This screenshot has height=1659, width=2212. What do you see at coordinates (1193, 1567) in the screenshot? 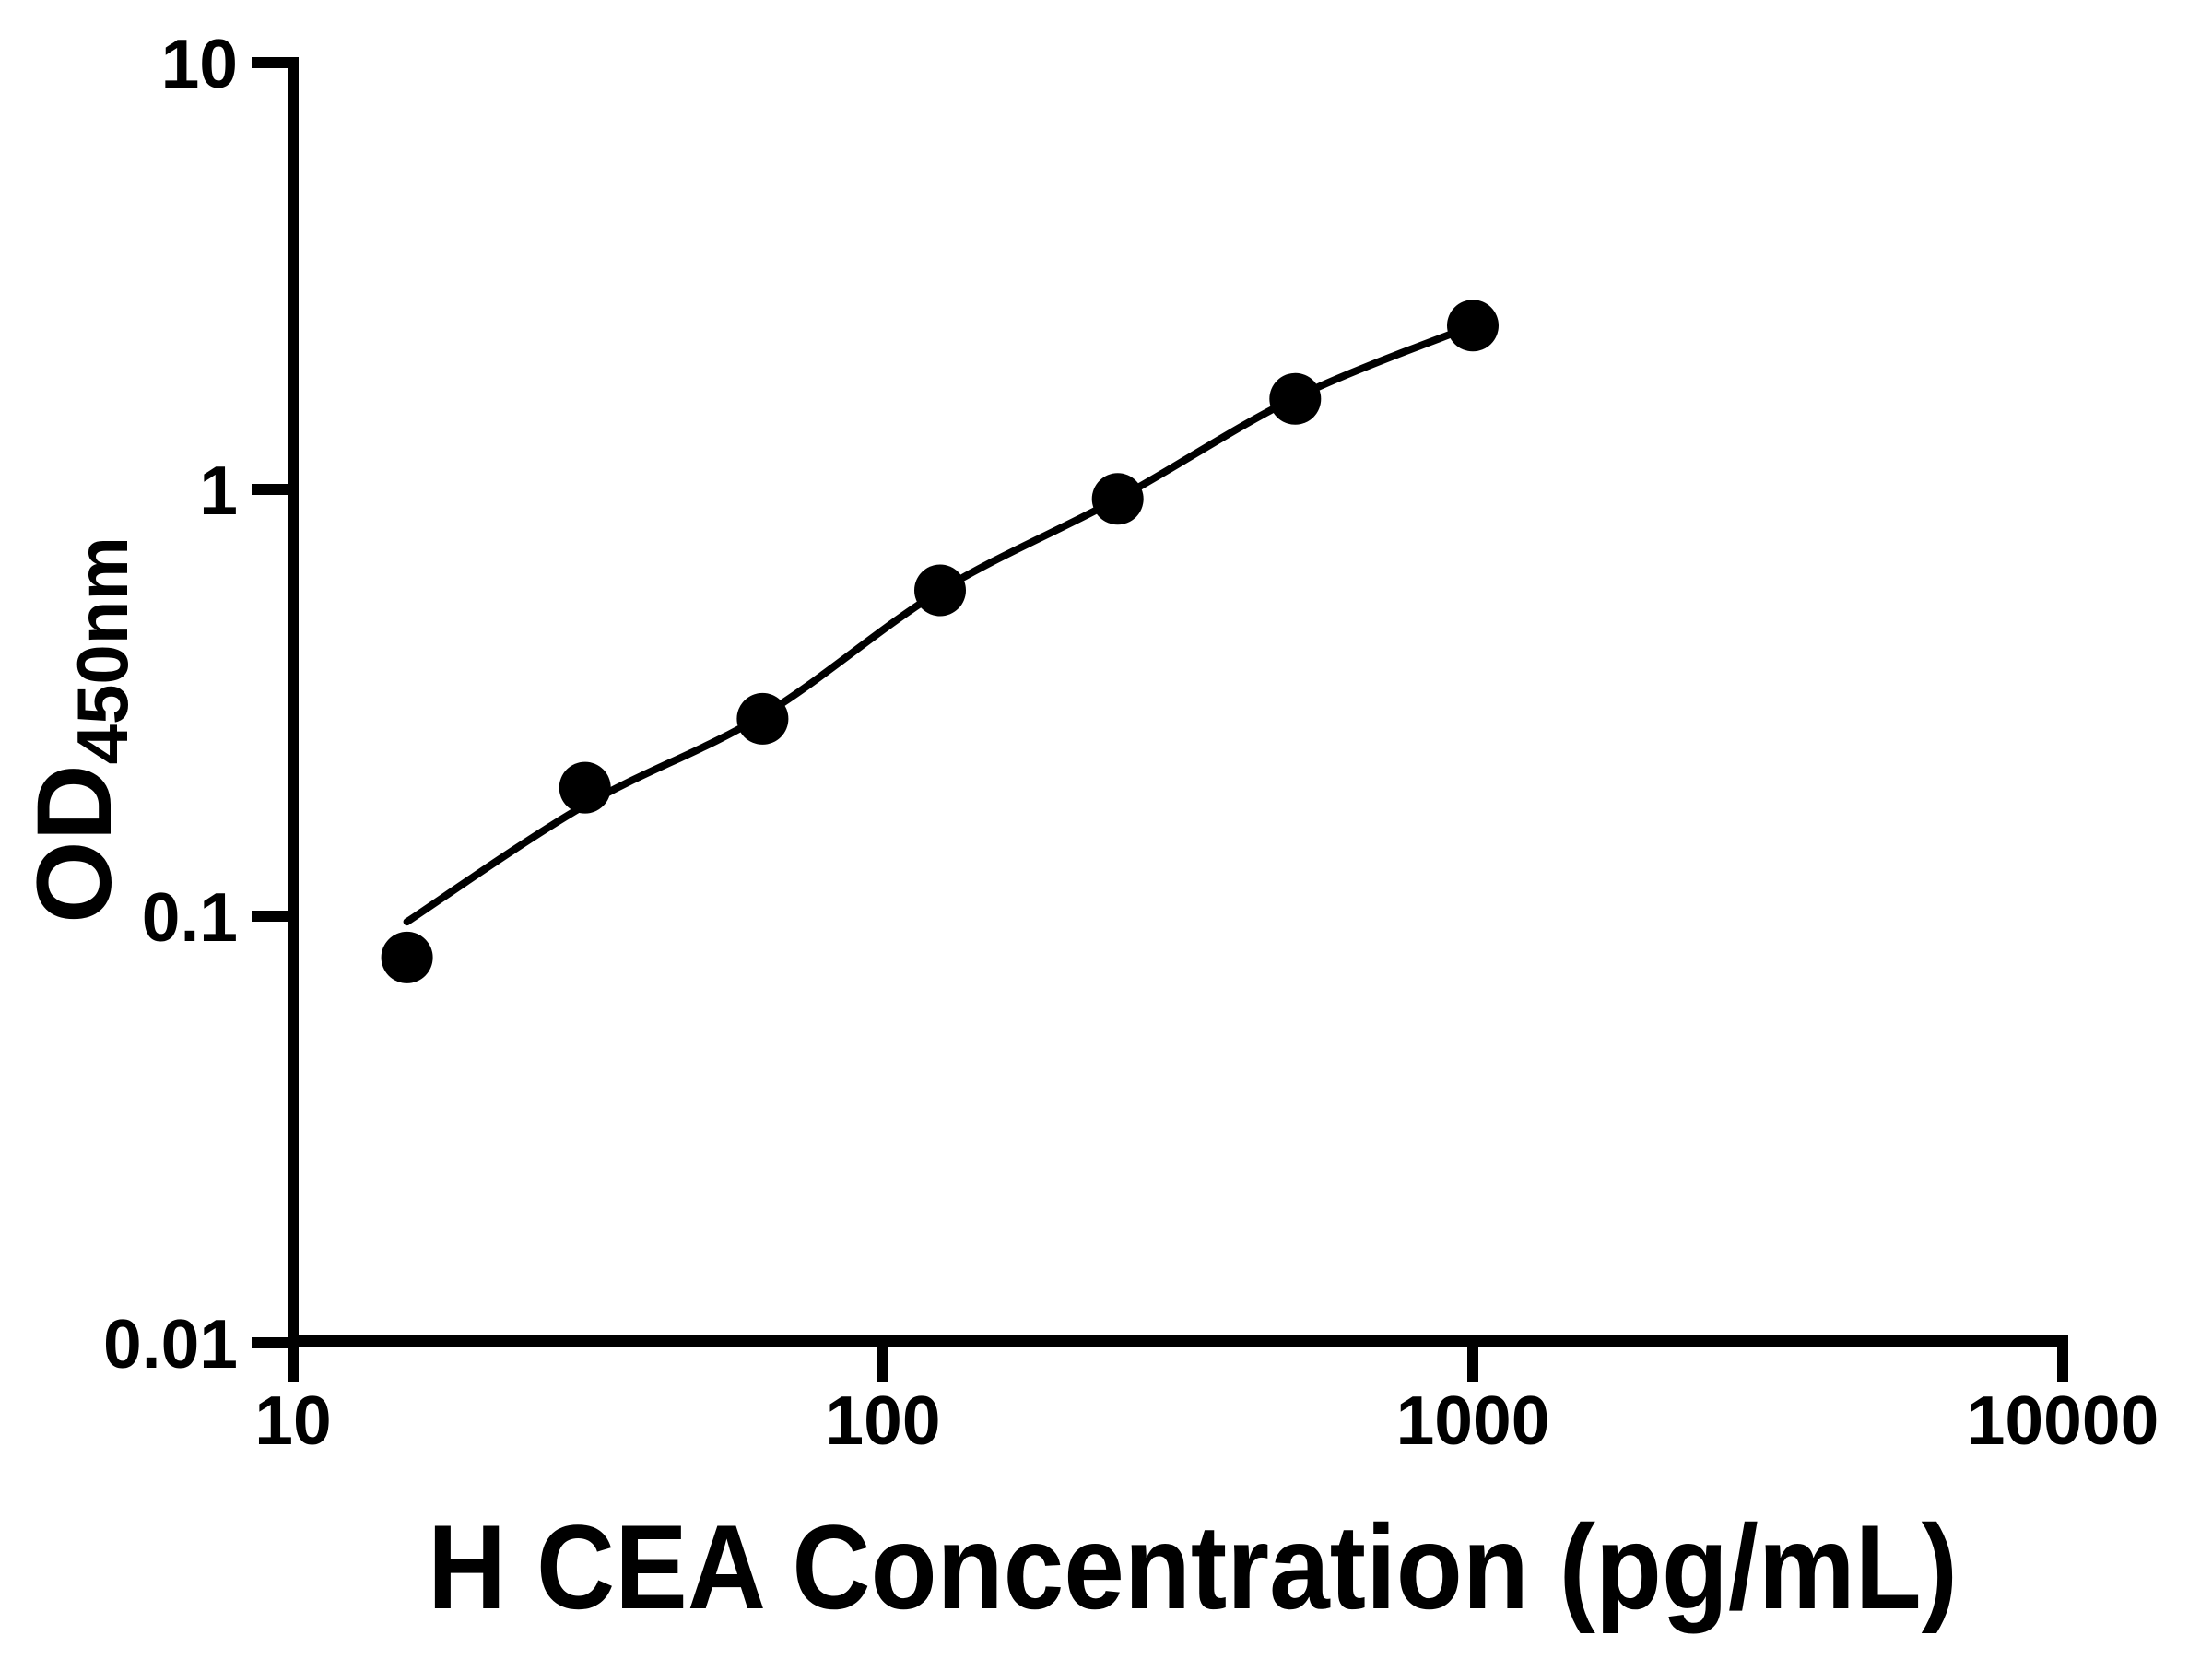
I see `x-axis-title: H CEA Concentration (pg/mL)` at bounding box center [1193, 1567].